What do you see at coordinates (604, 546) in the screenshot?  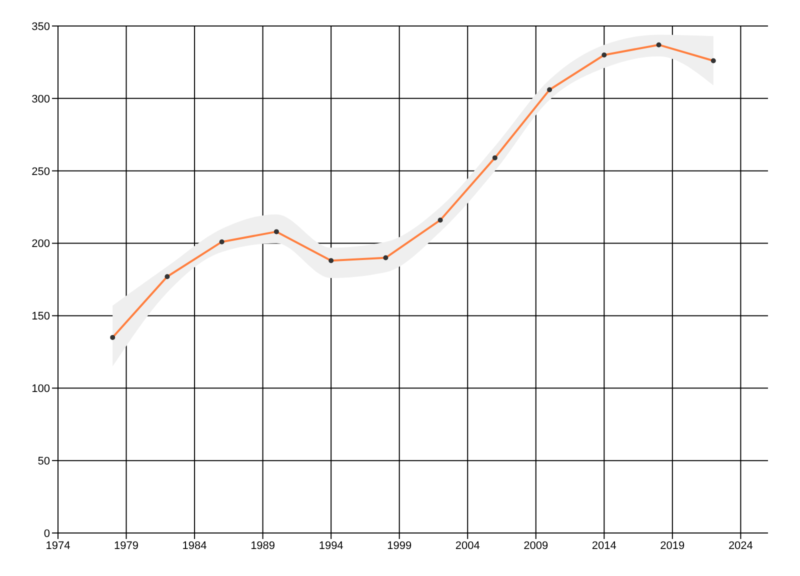 I see `x-tick-label: 2014` at bounding box center [604, 546].